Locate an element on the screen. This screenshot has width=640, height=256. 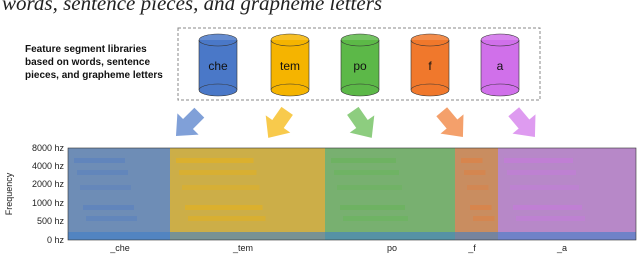
y-tick-label: 4000 hz is located at coordinates (48, 166).